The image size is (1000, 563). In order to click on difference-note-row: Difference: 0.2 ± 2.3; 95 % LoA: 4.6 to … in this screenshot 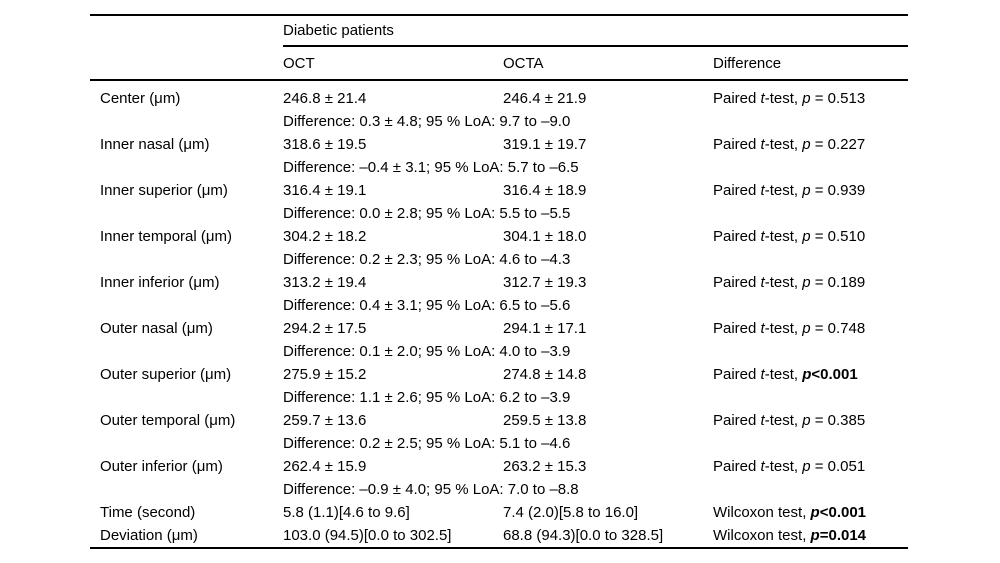, I will do `click(499, 259)`.